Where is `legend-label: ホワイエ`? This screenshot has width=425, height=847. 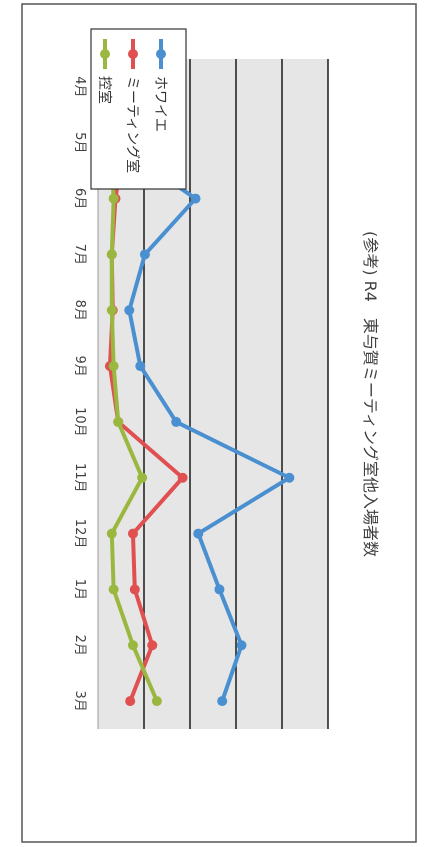 legend-label: ホワイエ is located at coordinates (160, 104).